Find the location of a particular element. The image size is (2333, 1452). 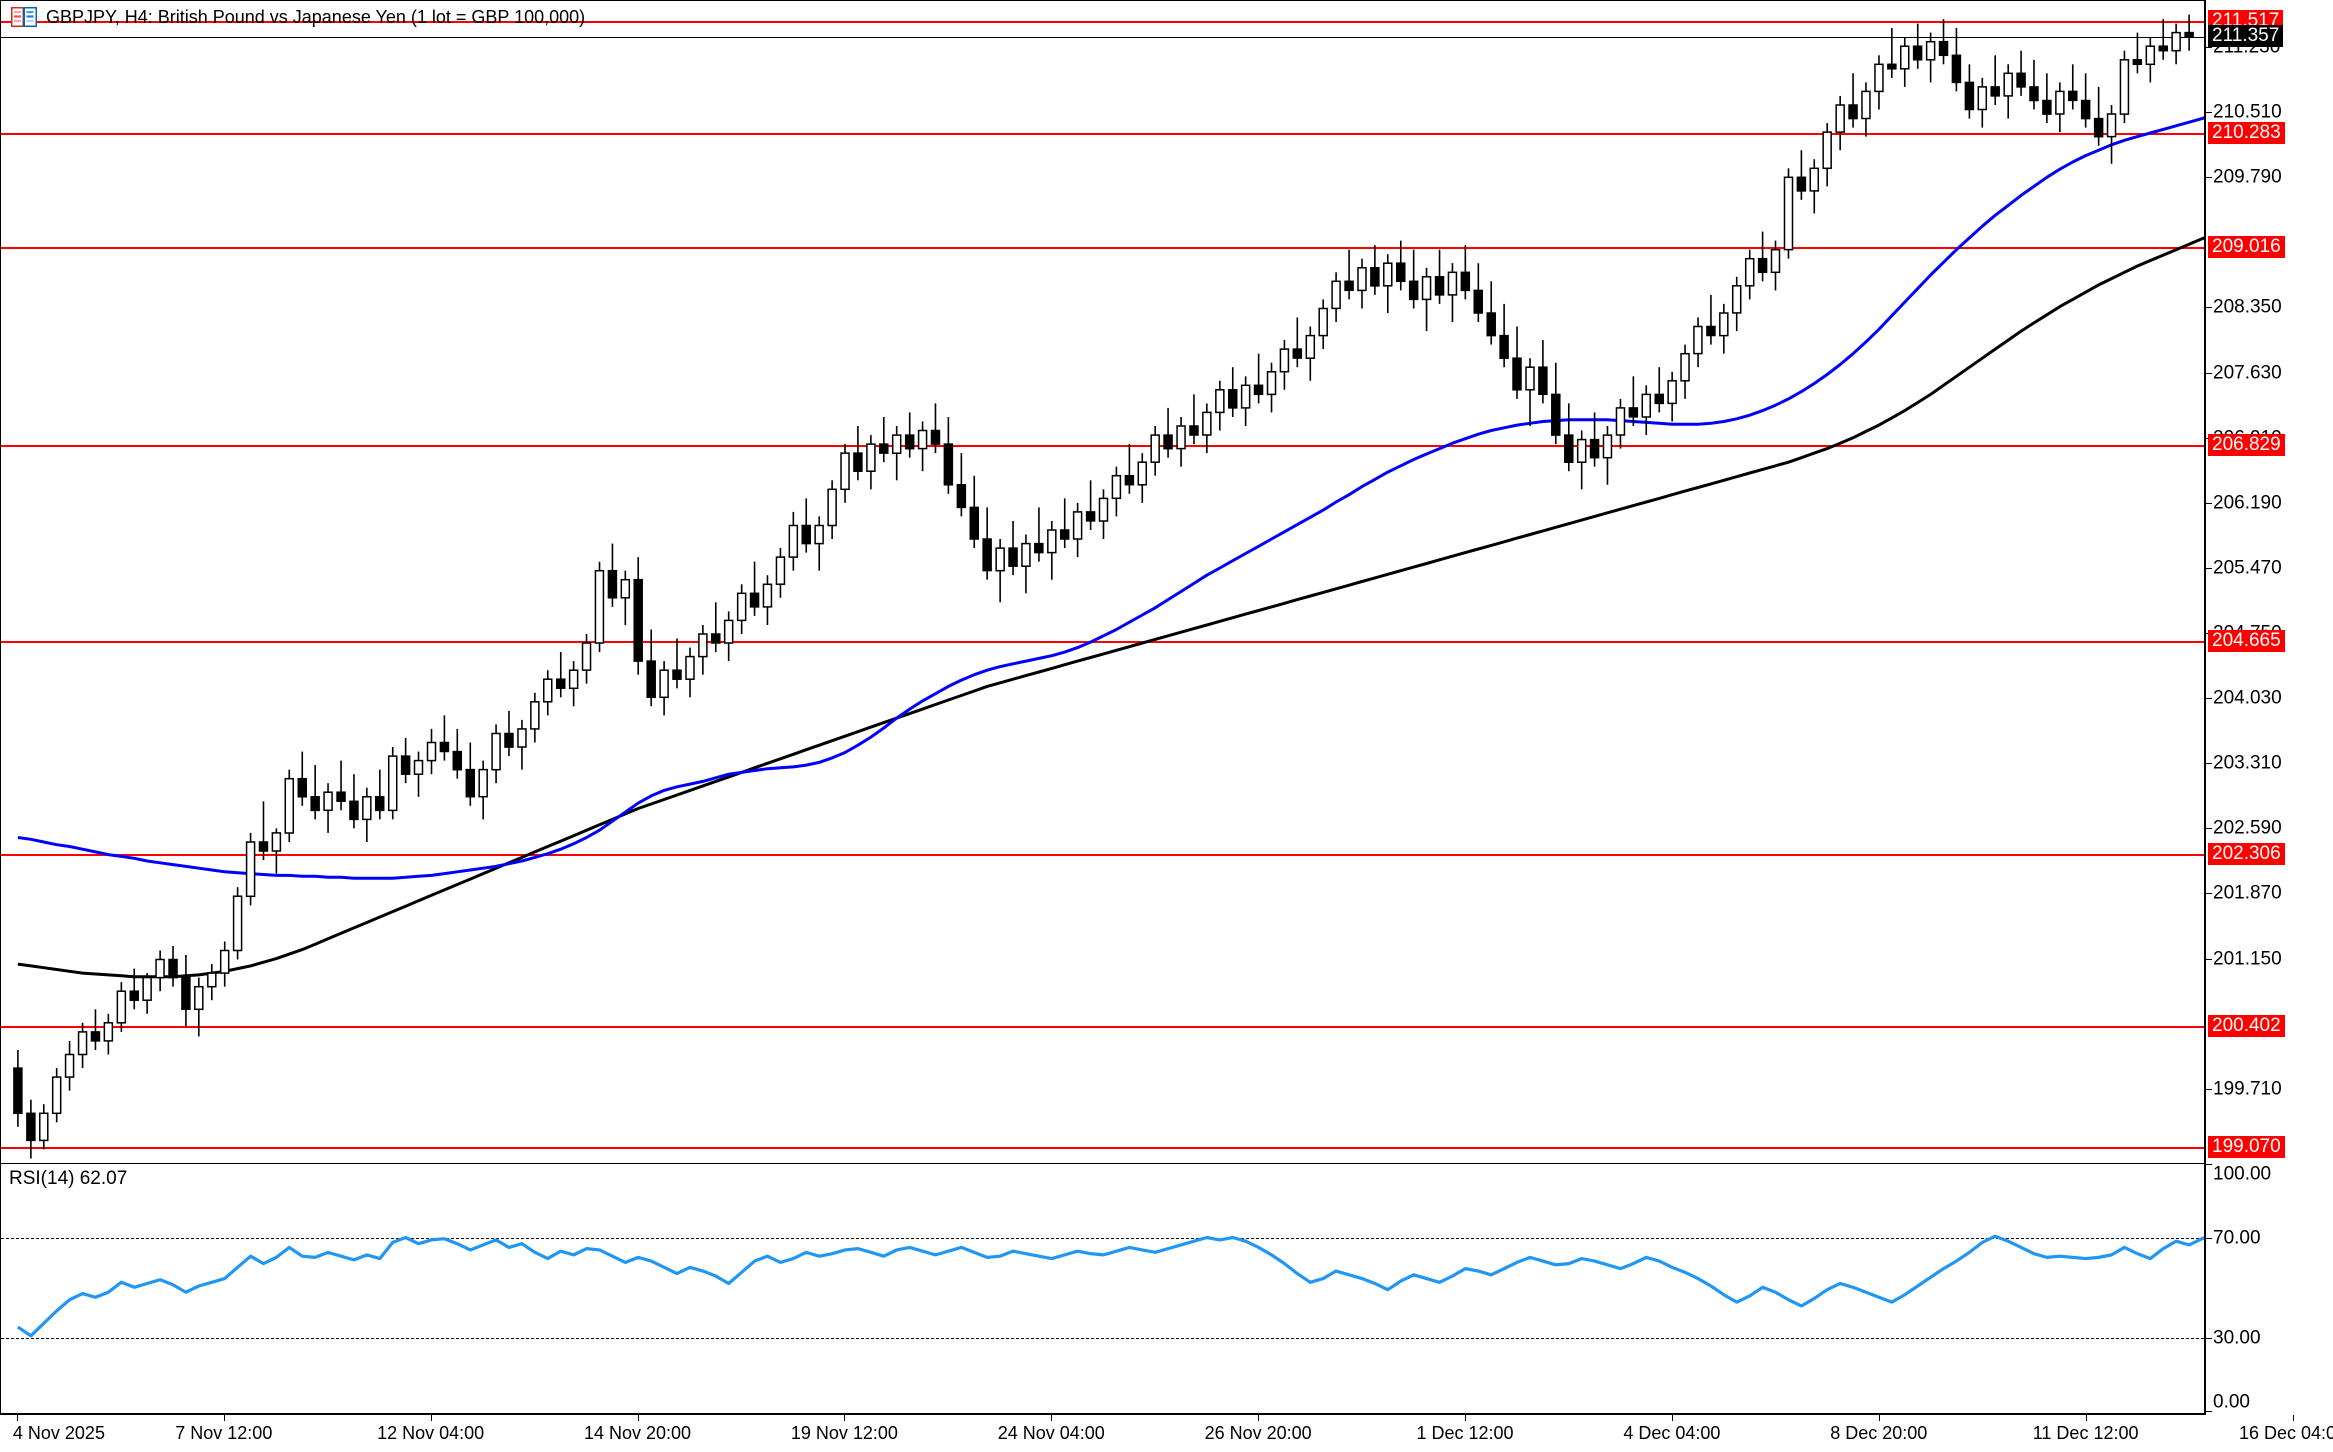

time-tick-label: 7 Nov 12:00 is located at coordinates (224, 1433).